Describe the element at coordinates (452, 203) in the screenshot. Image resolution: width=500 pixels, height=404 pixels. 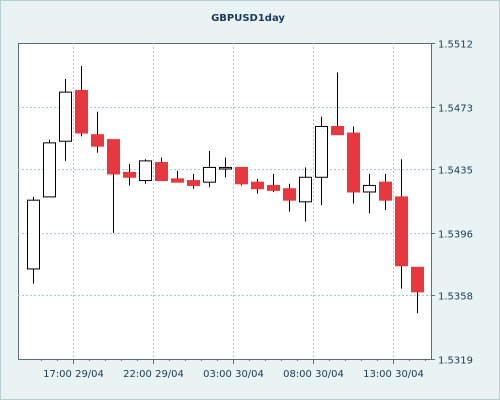
I see `y-axis: 1.5512 1.5473 1.5435 1.5396 1.5358 1.5319` at that location.